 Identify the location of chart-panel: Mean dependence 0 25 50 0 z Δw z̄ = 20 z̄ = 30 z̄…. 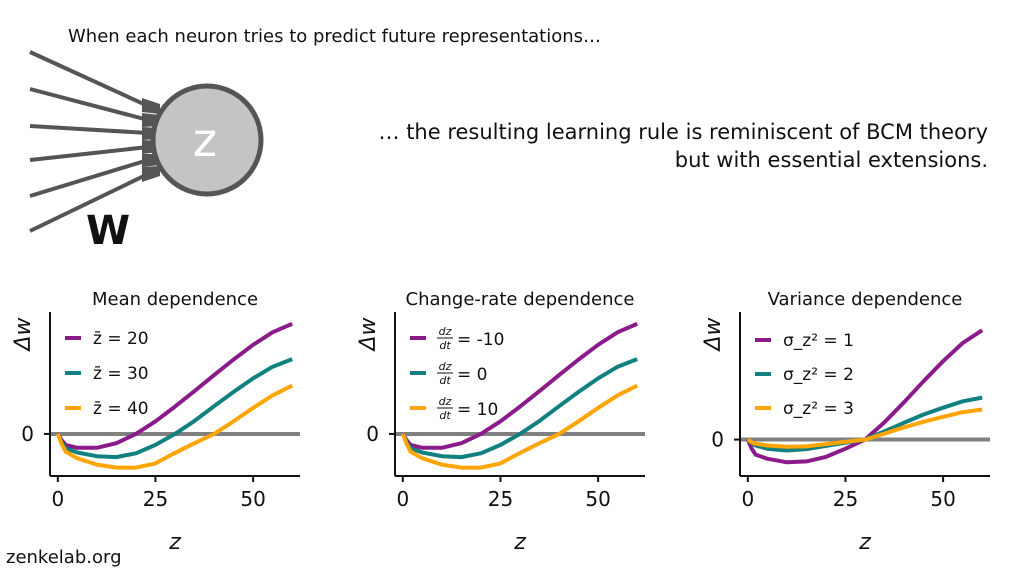
(155, 422).